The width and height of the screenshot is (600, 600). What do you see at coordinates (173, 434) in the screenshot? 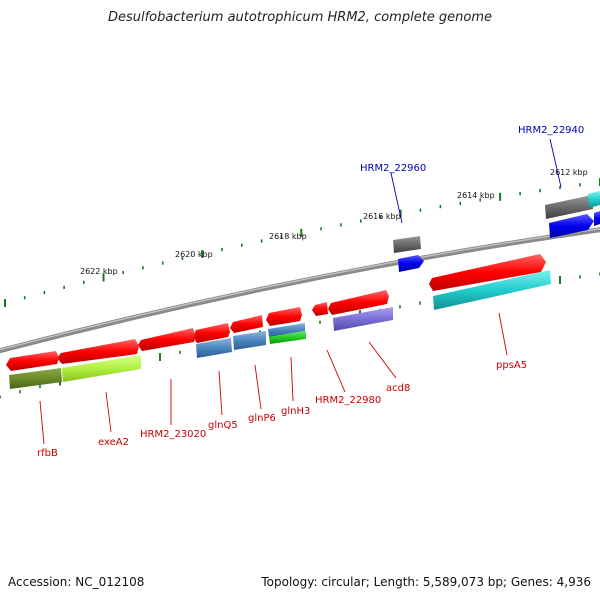
I see `gene-label-HRM2_23020: HRM2_23020` at bounding box center [173, 434].